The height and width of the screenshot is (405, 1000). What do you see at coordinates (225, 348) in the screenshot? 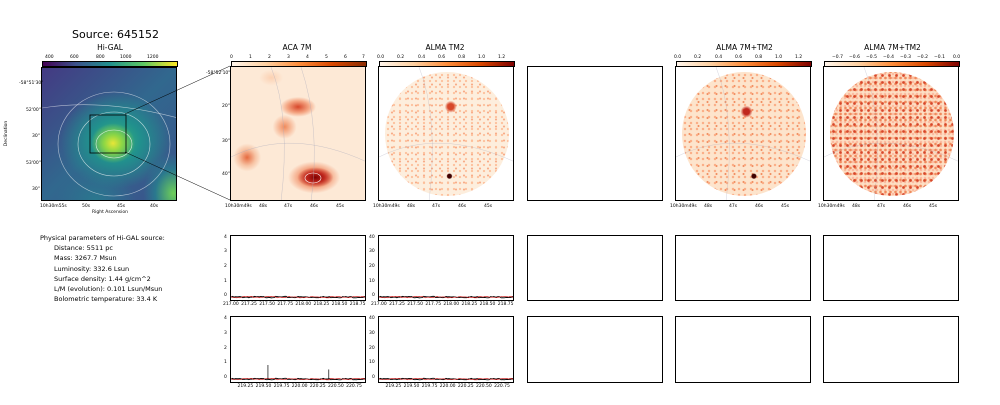
I see `ytick-label: 2` at bounding box center [225, 348].